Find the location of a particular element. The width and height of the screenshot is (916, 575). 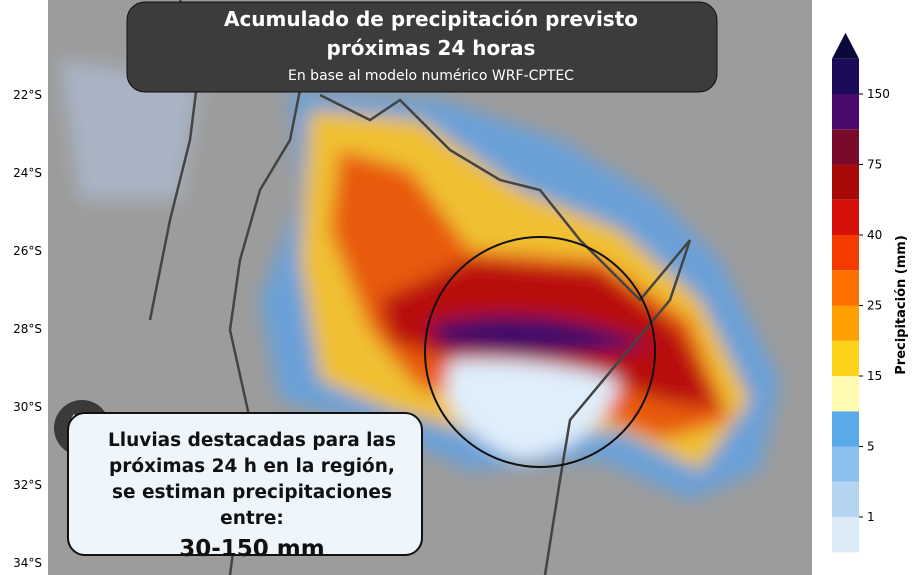

title: próximas 24 horas is located at coordinates (431, 48).